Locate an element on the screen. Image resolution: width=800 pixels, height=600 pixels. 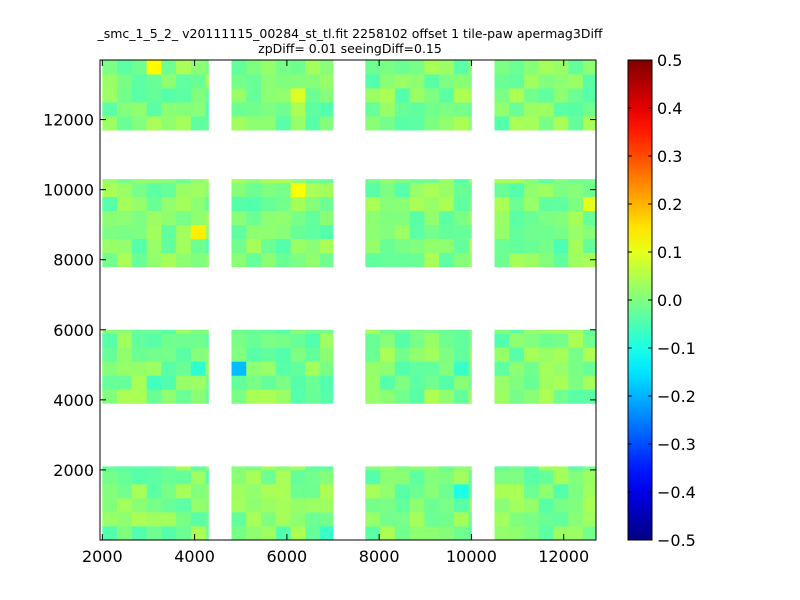
y-tick-label: 10000 is located at coordinates (68, 190).